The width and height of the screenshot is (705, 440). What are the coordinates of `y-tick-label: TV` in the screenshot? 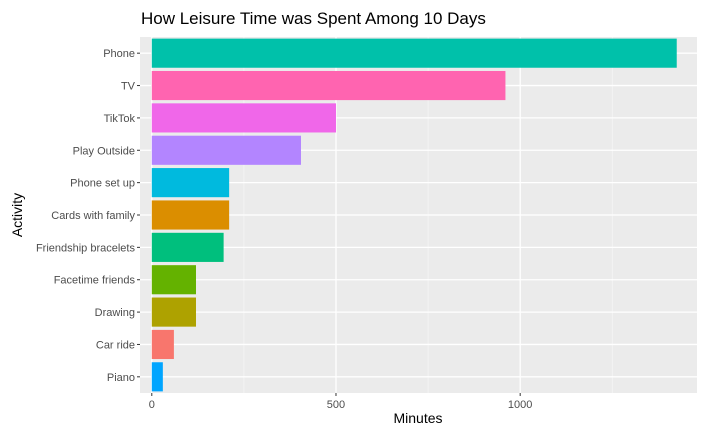 It's located at (128, 87).